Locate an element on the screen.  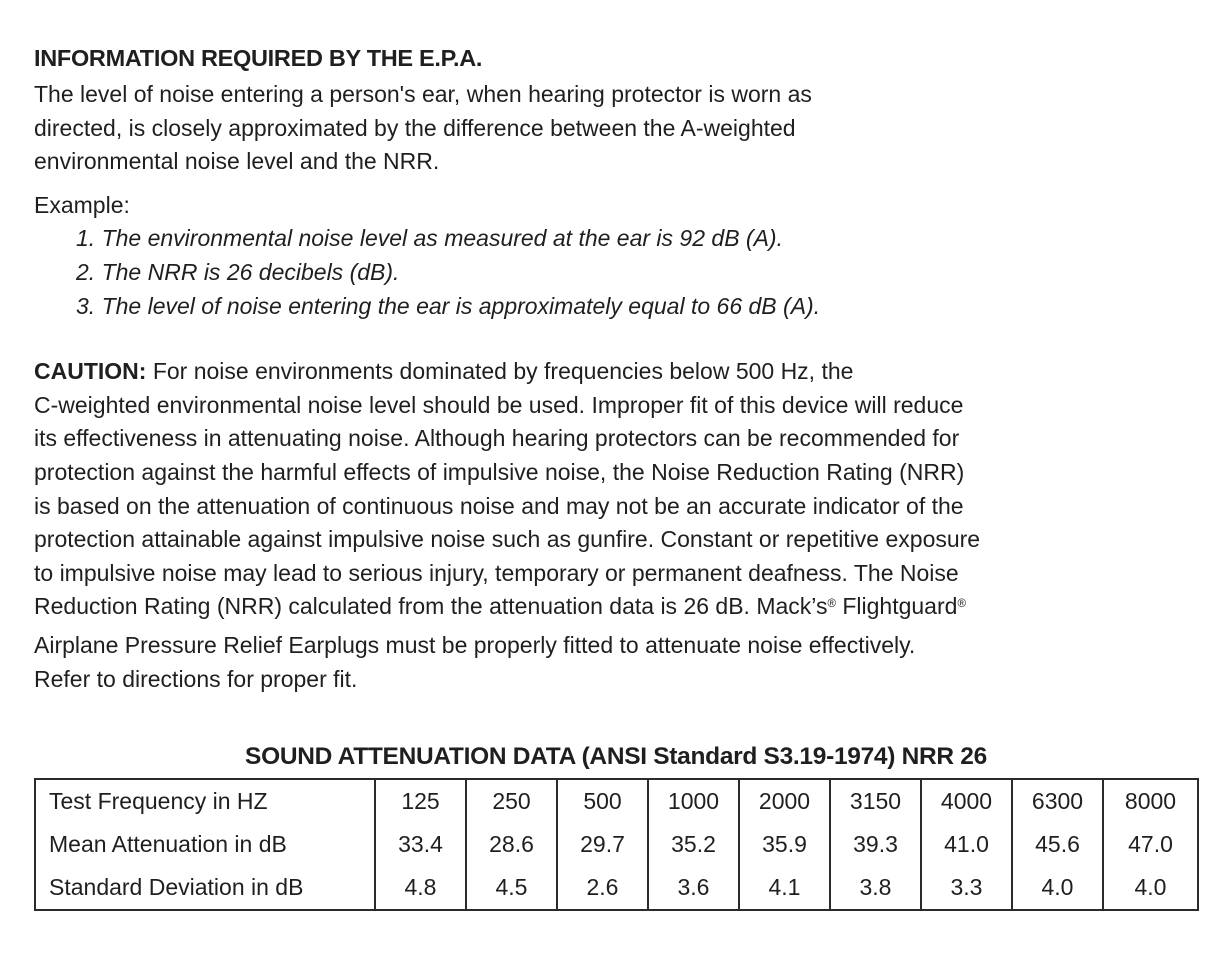
caution-line: Refer to directions for proper fit. is located at coordinates (196, 678).